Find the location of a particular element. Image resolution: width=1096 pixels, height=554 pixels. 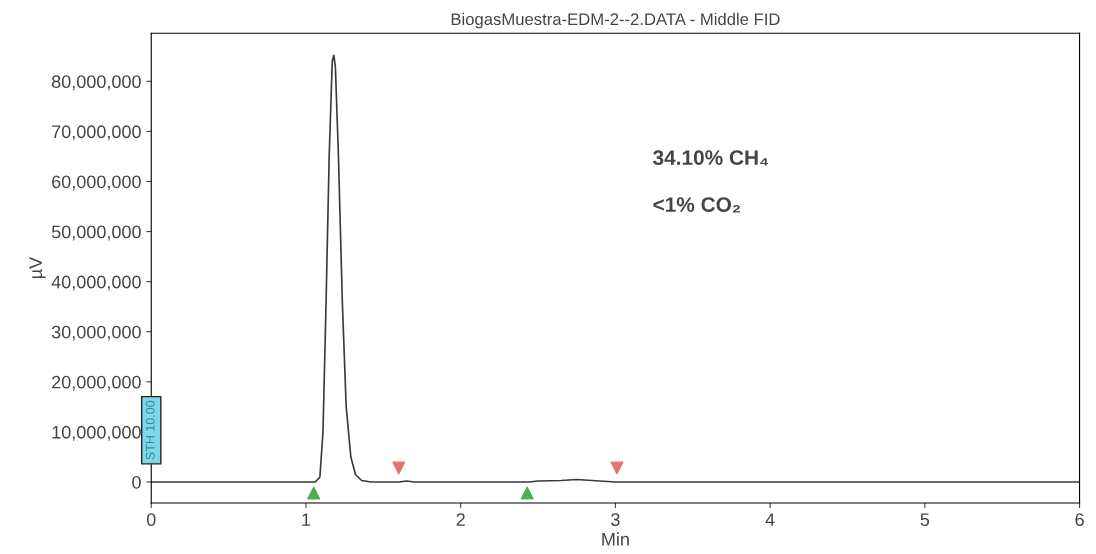

x-tick-label: 0 is located at coordinates (151, 520).